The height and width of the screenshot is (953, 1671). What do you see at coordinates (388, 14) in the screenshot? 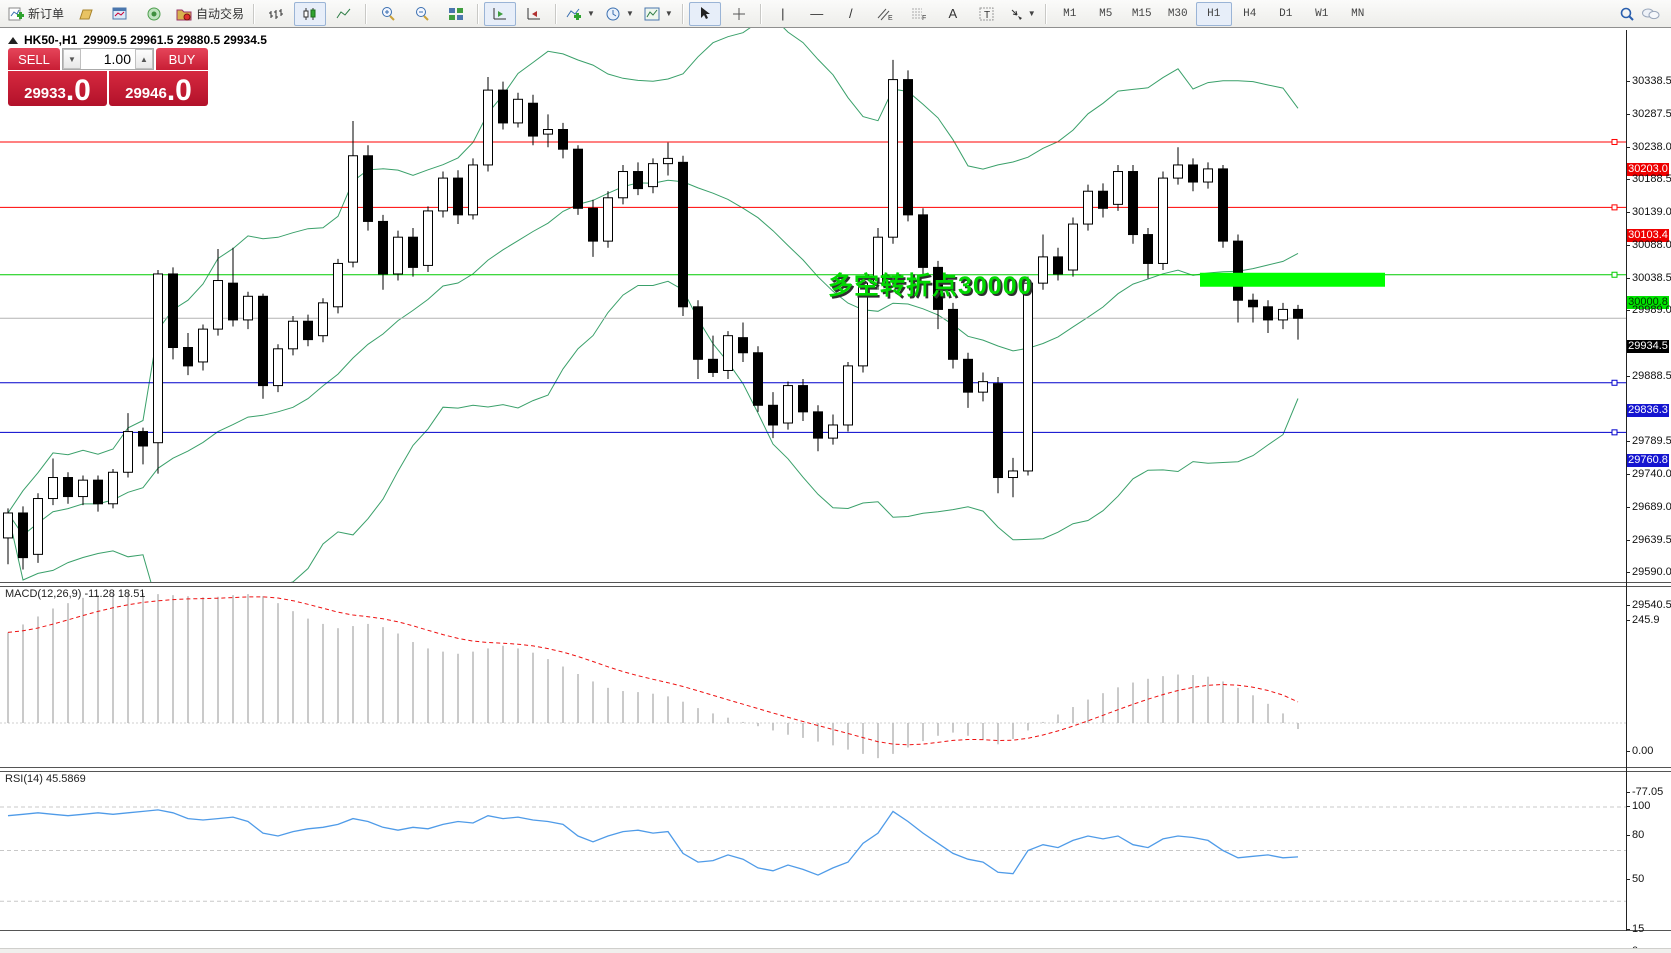
I see `zoom-in-button` at bounding box center [388, 14].